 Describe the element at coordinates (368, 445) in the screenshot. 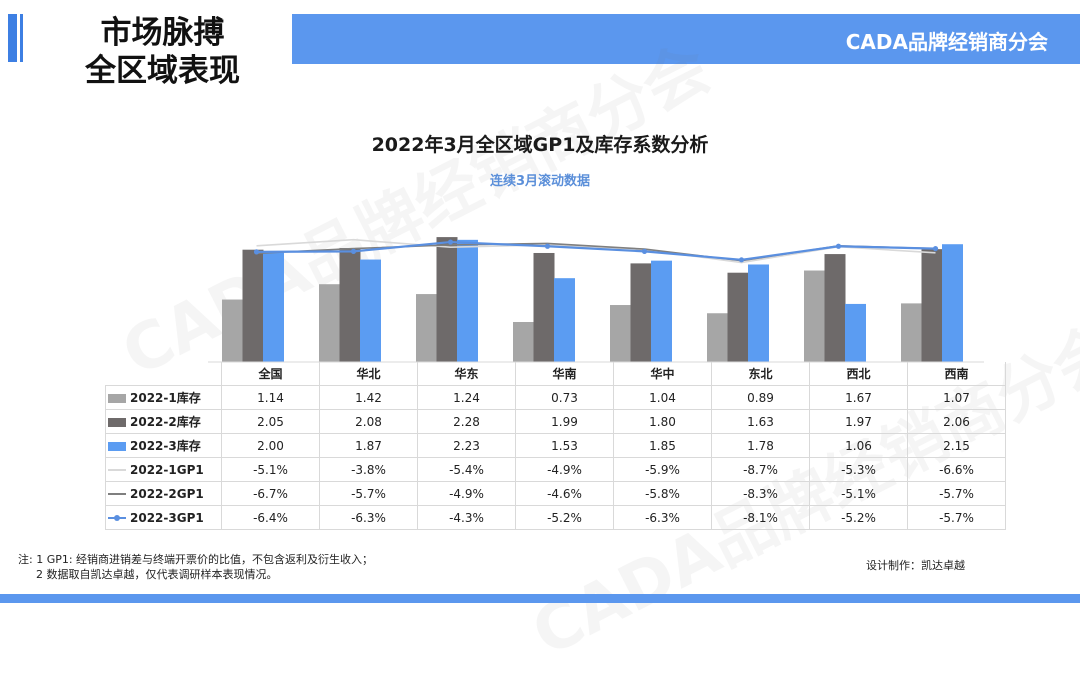

I see `data-value: 1.87` at that location.